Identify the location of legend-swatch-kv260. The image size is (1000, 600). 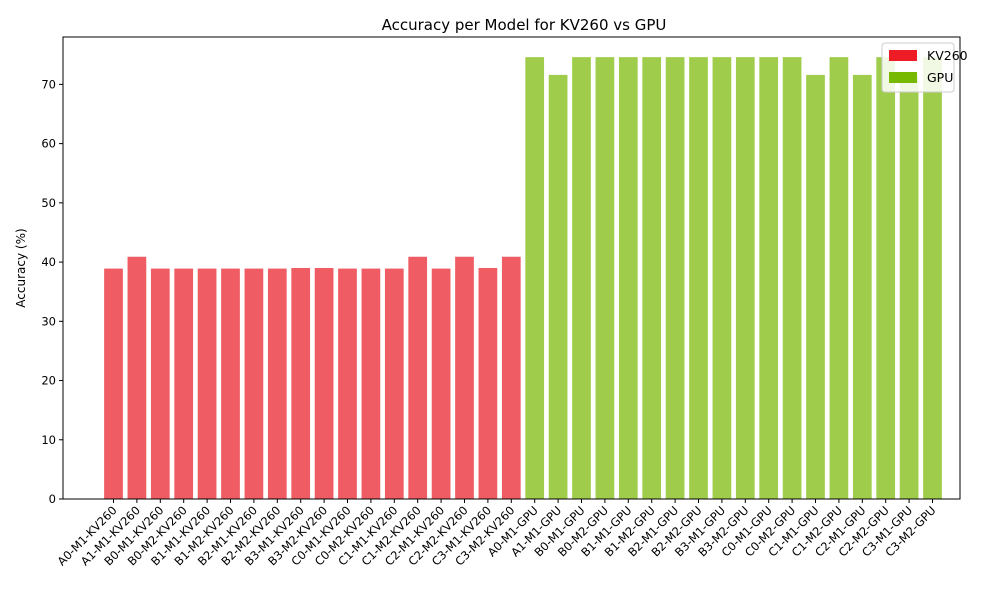
(903, 55).